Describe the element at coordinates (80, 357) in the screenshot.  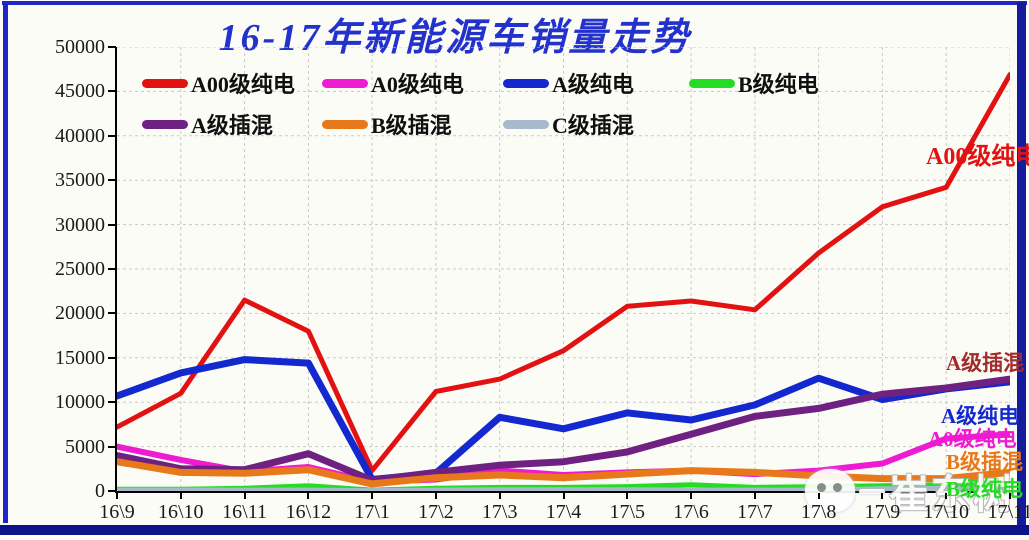
I see `y-axis-label: 15000` at that location.